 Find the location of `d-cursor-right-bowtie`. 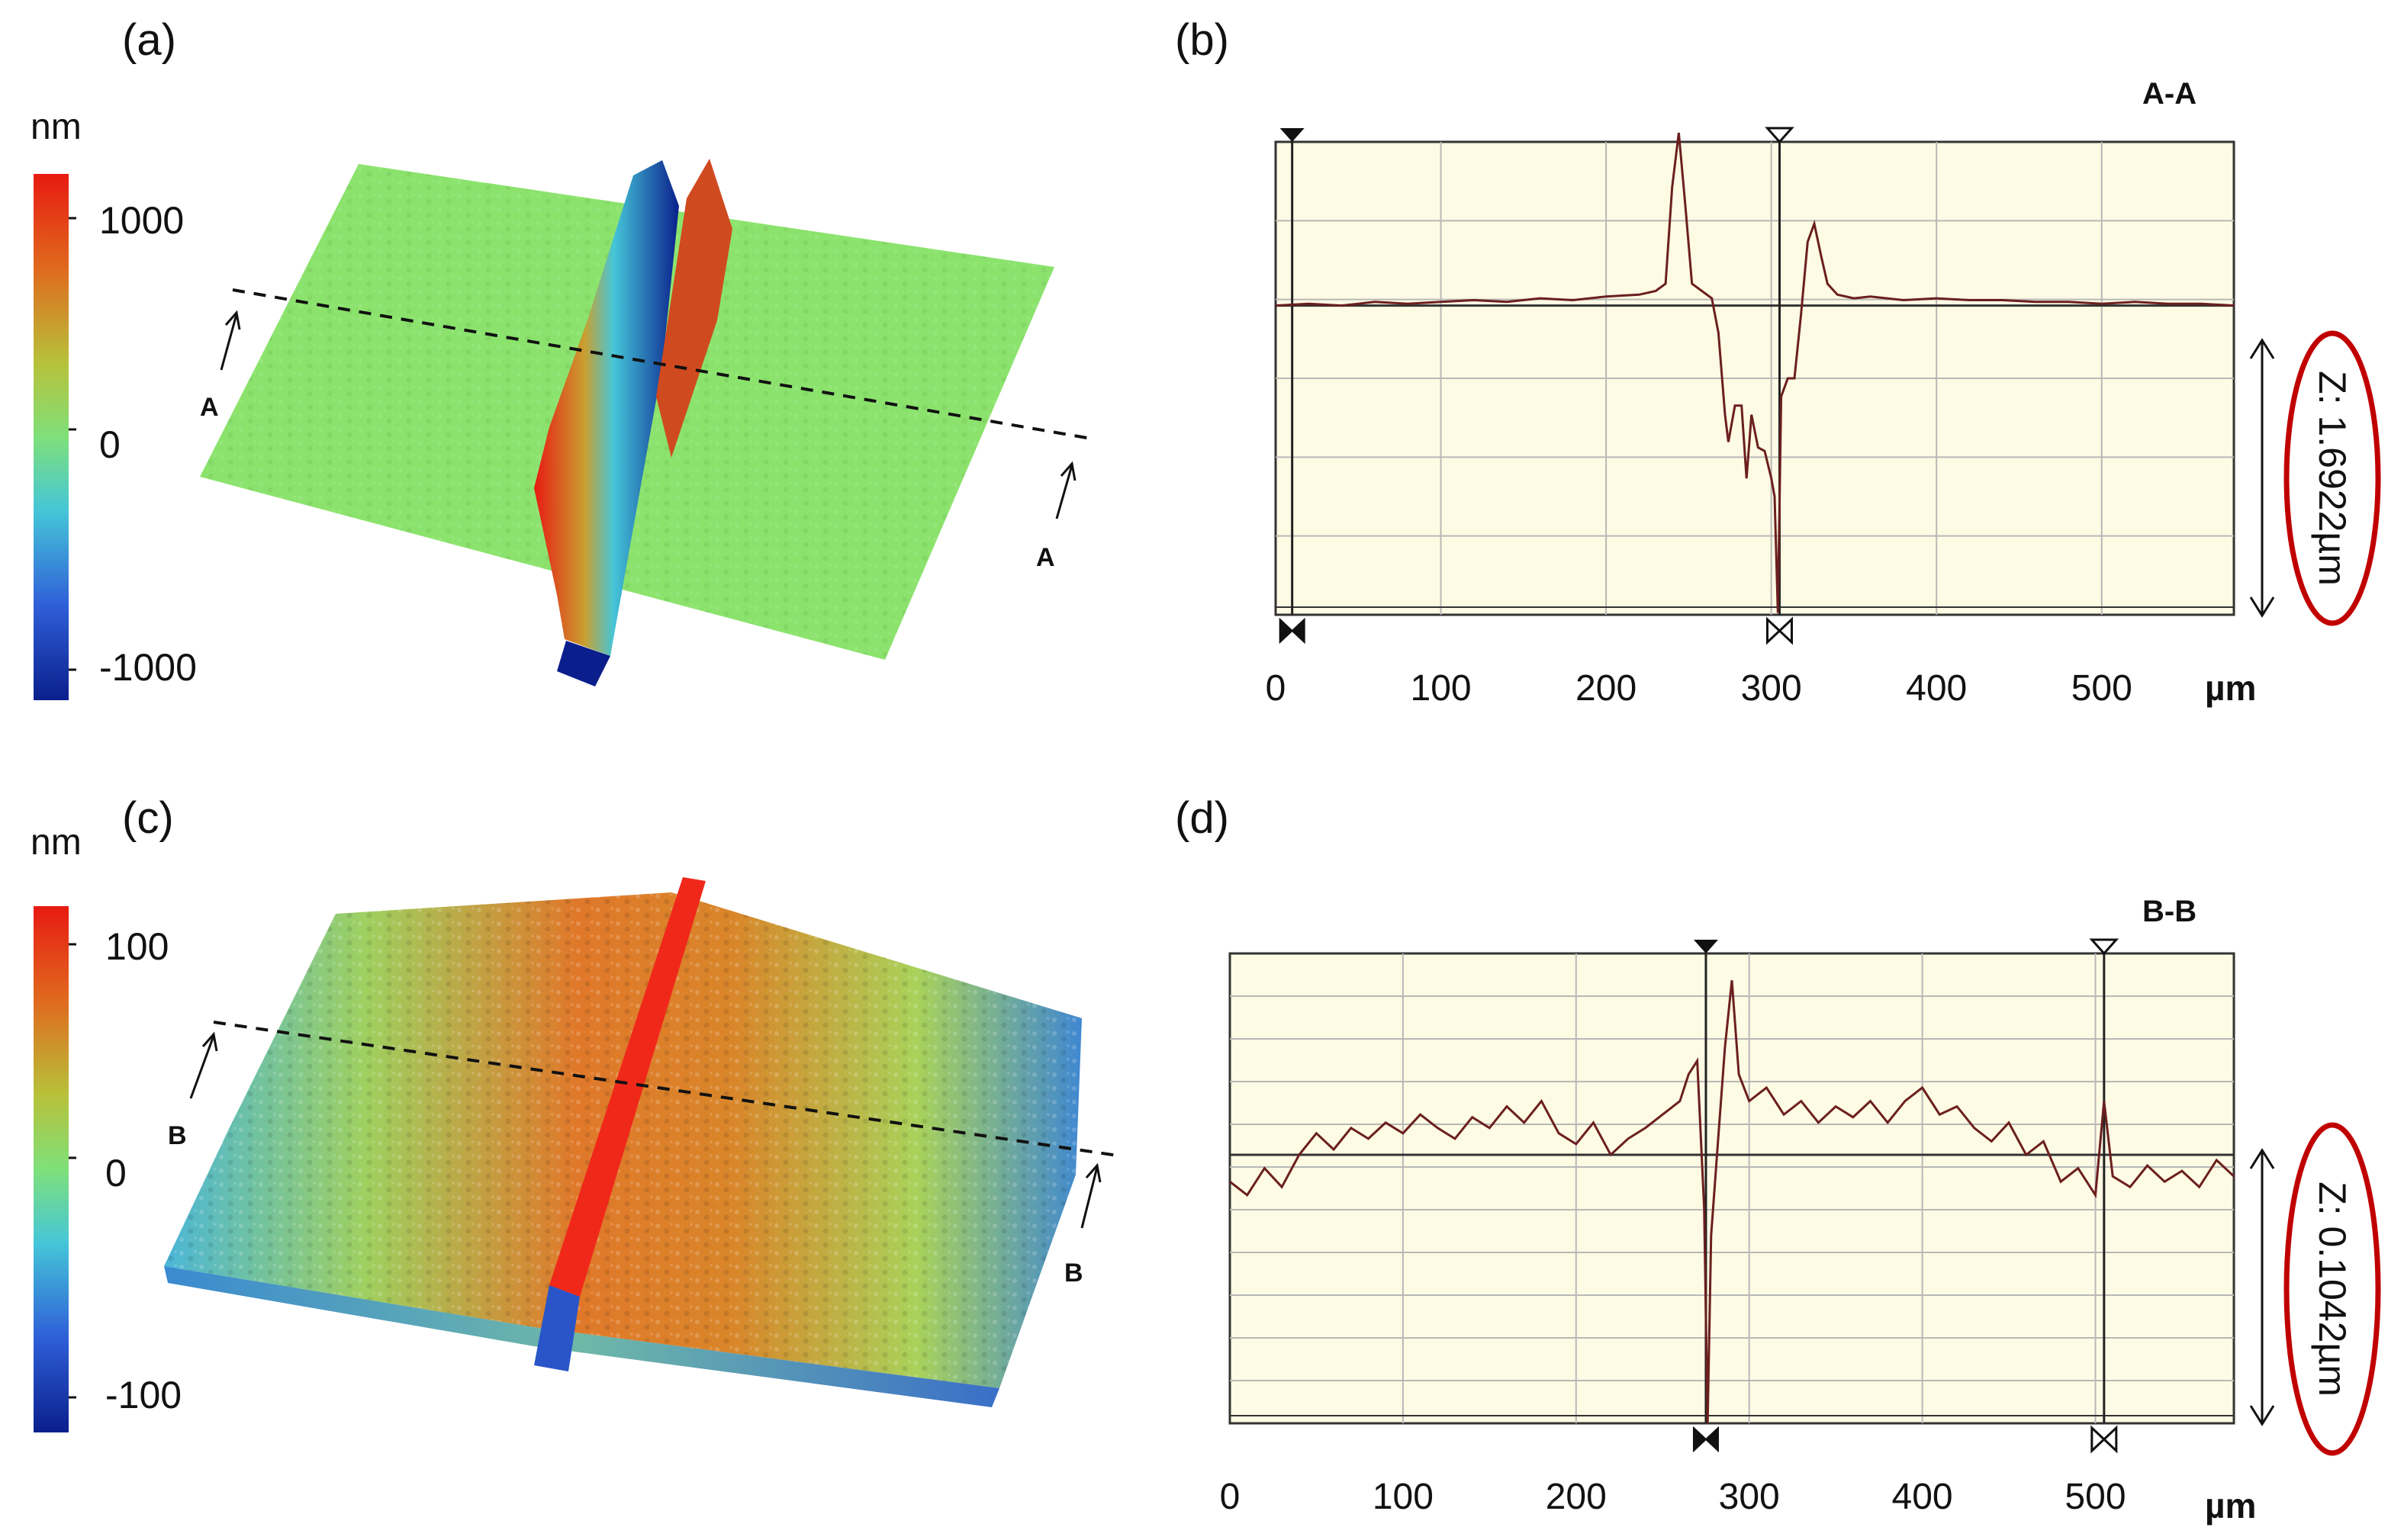

d-cursor-right-bowtie is located at coordinates (2104, 1439).